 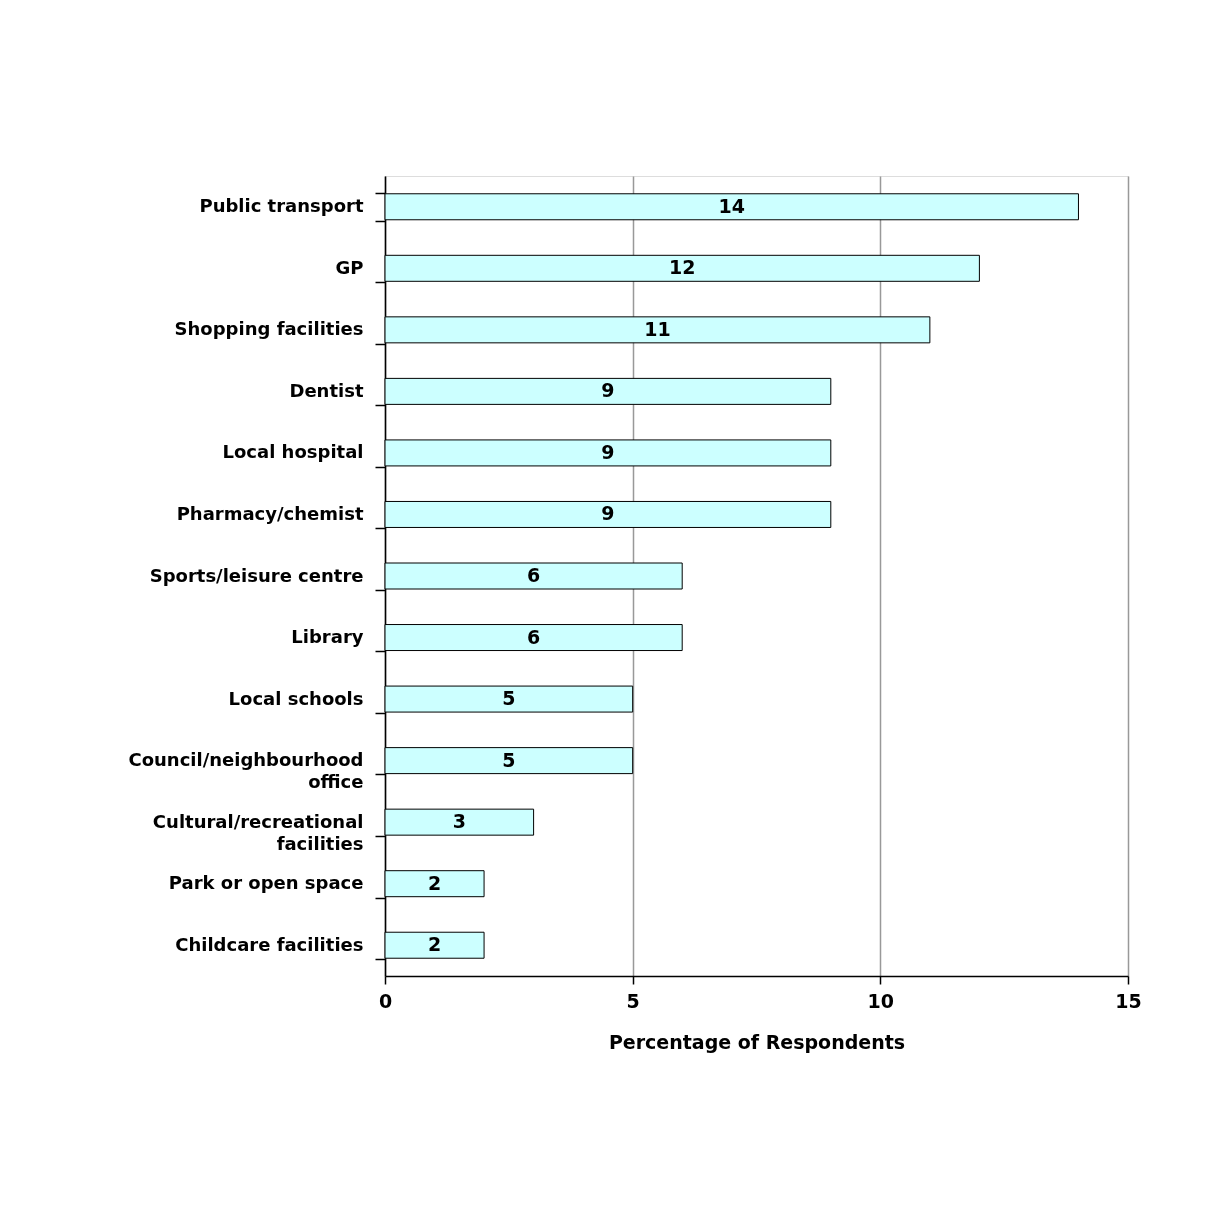 What do you see at coordinates (385, 1000) in the screenshot?
I see `x-tick-label: 0` at bounding box center [385, 1000].